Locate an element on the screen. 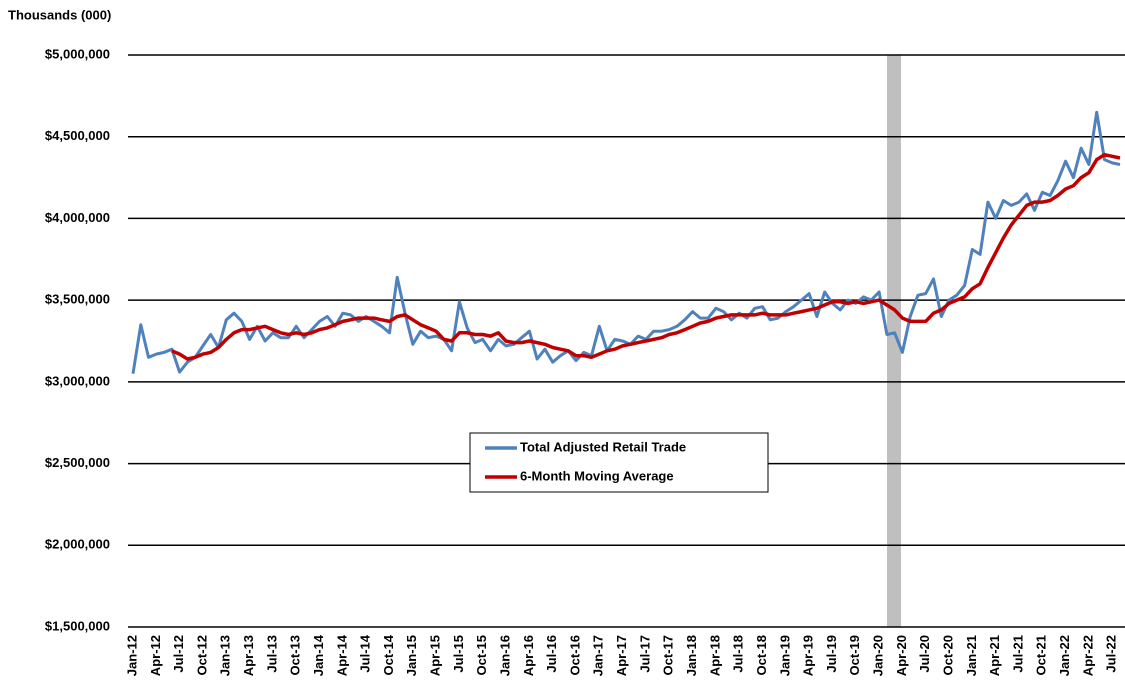  x-tick-label: Oct-19 is located at coordinates (854, 655).